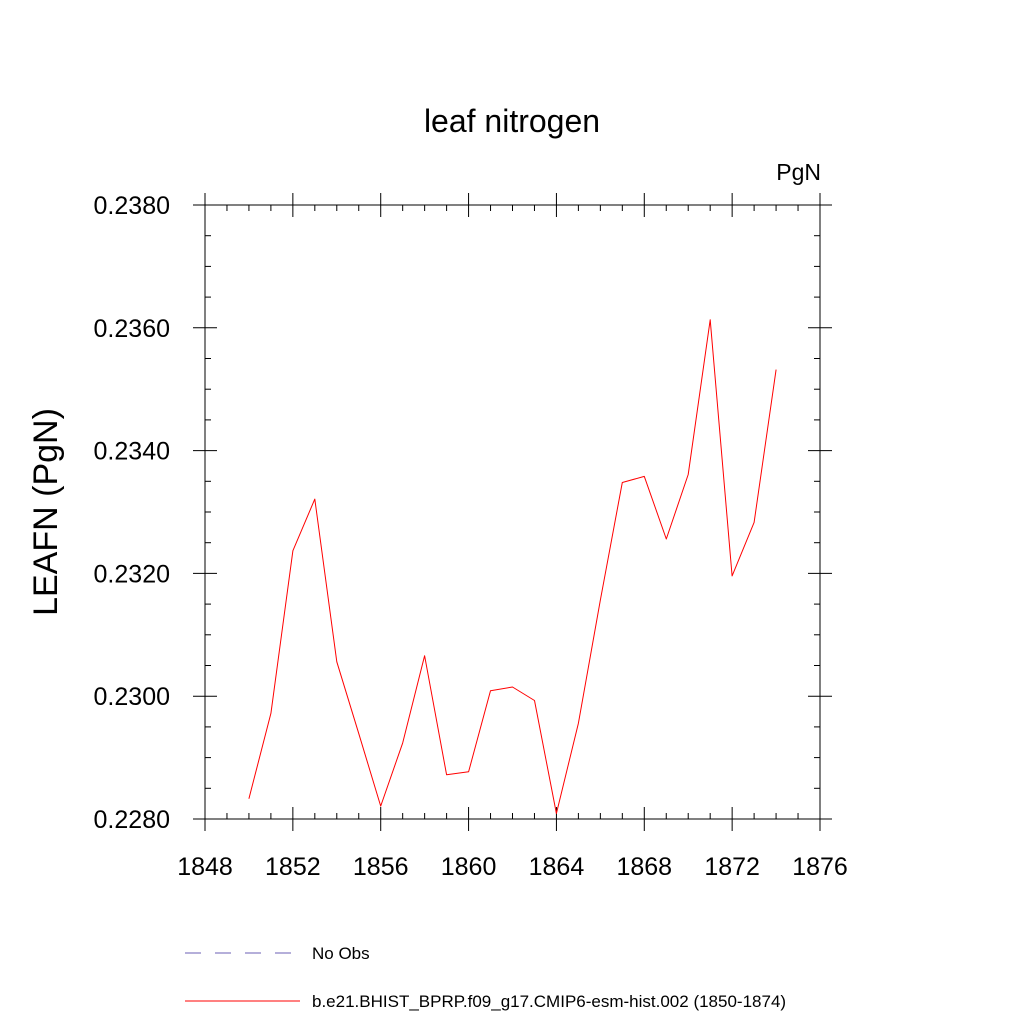  Describe the element at coordinates (132, 452) in the screenshot. I see `y-tick-label: 0.2340` at that location.